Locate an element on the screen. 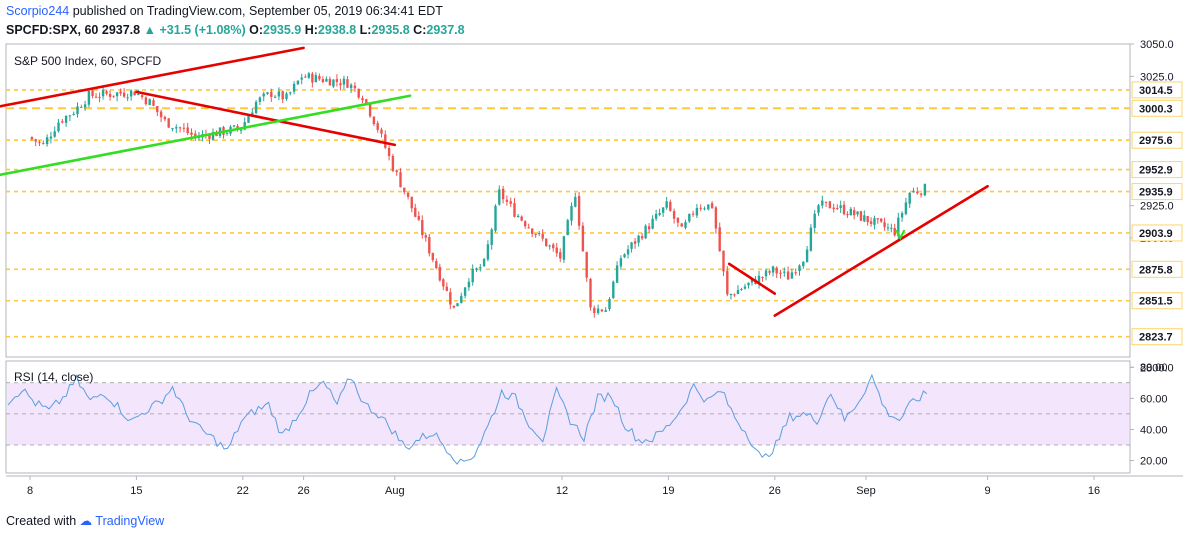 The image size is (1188, 539). price-level-label: 2875.8 is located at coordinates (1156, 270).